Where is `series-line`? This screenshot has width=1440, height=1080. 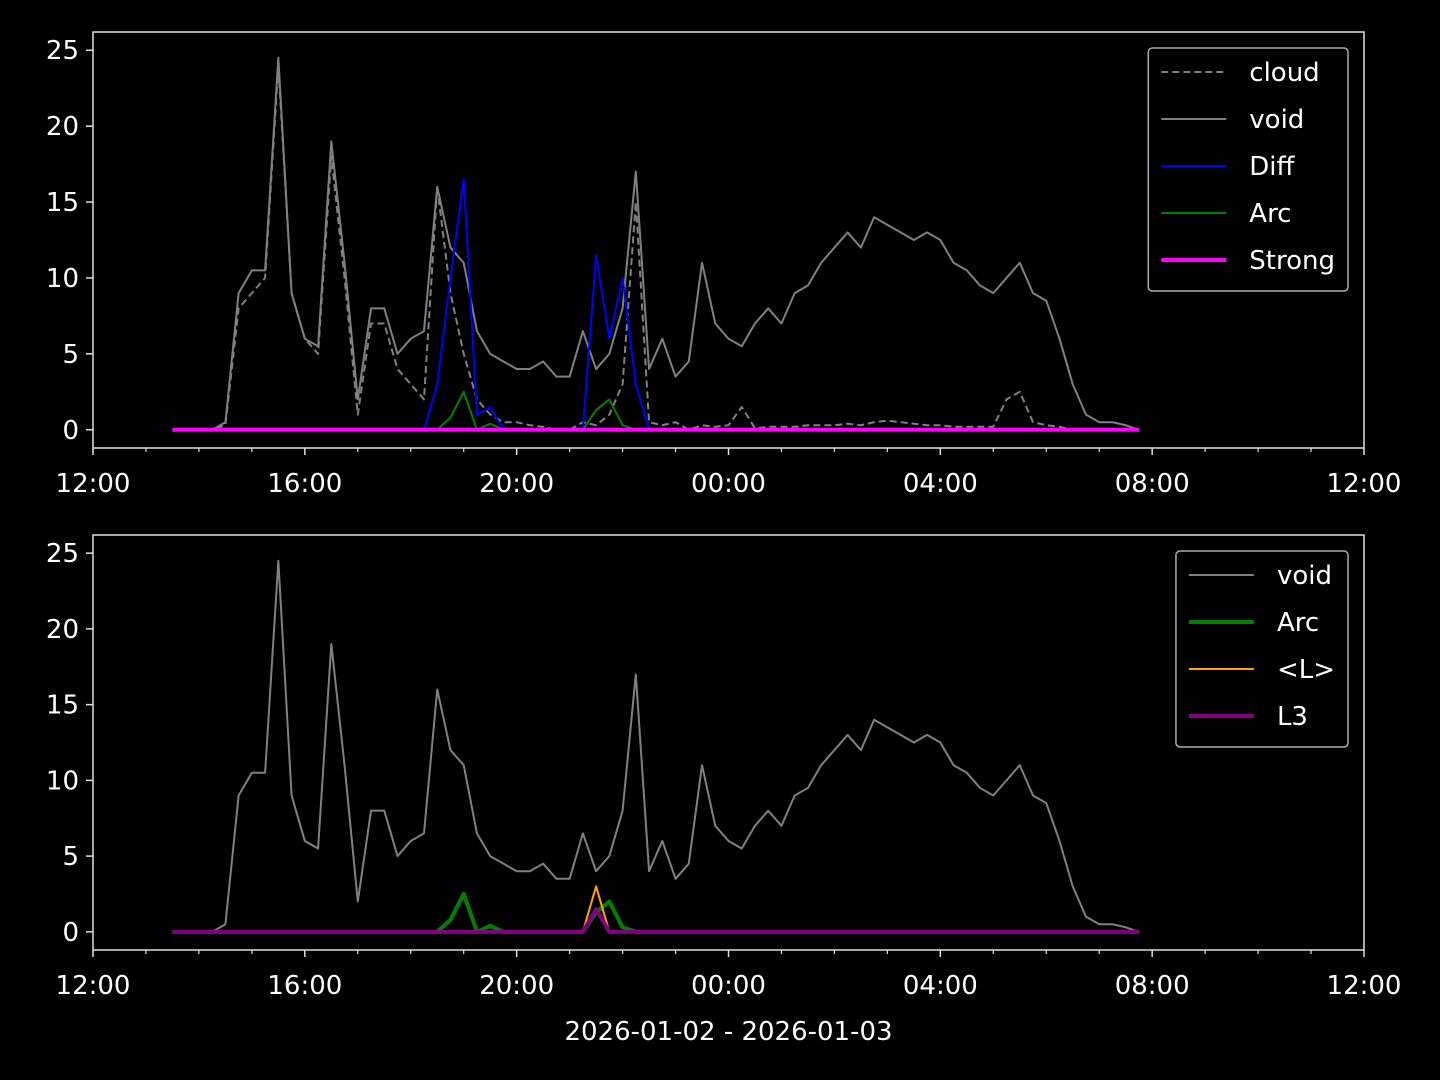
series-line is located at coordinates (655, 920).